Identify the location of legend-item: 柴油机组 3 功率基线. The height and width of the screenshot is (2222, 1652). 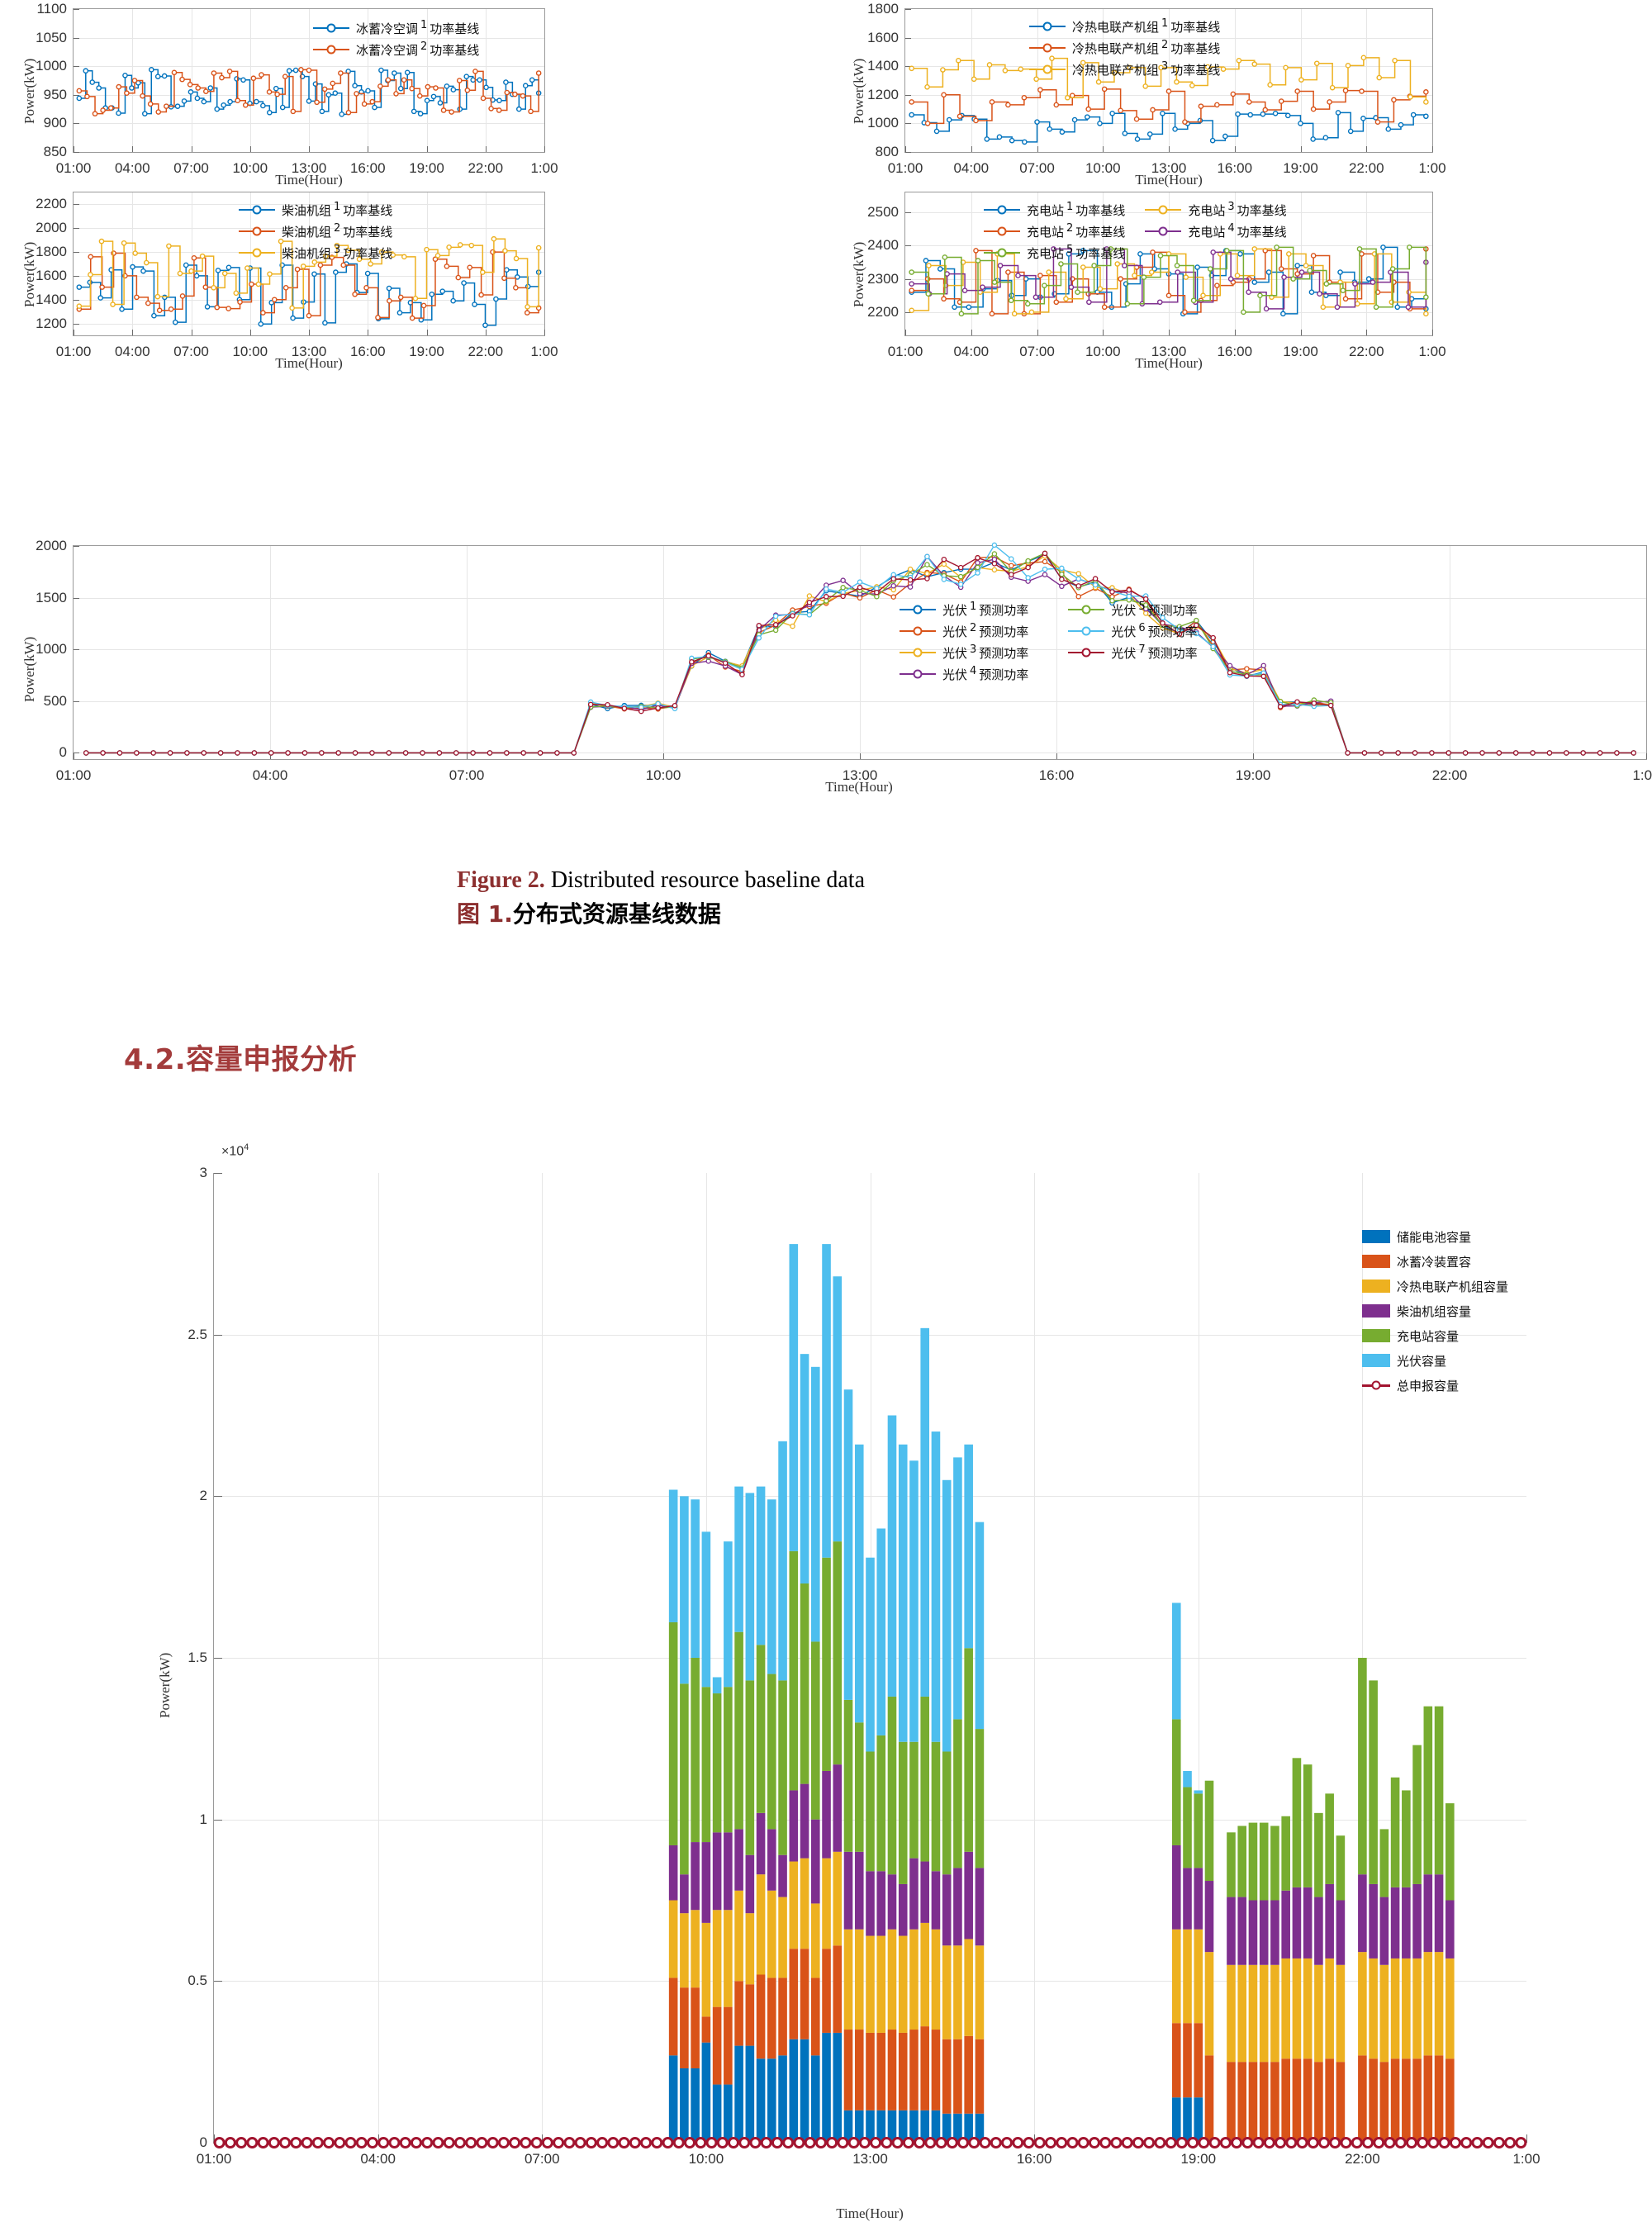
(315, 253).